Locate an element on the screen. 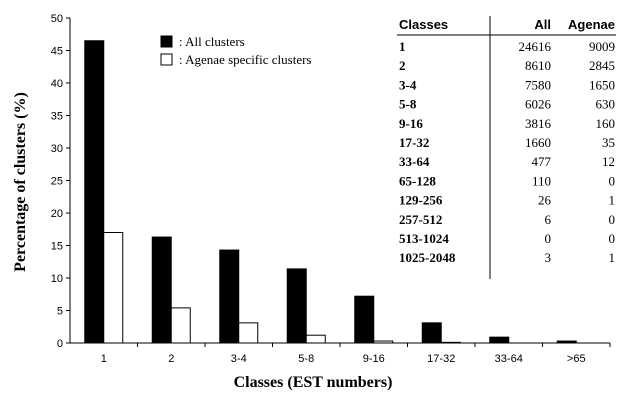 This screenshot has width=634, height=394. table-cell-class: 257-512 is located at coordinates (420, 219).